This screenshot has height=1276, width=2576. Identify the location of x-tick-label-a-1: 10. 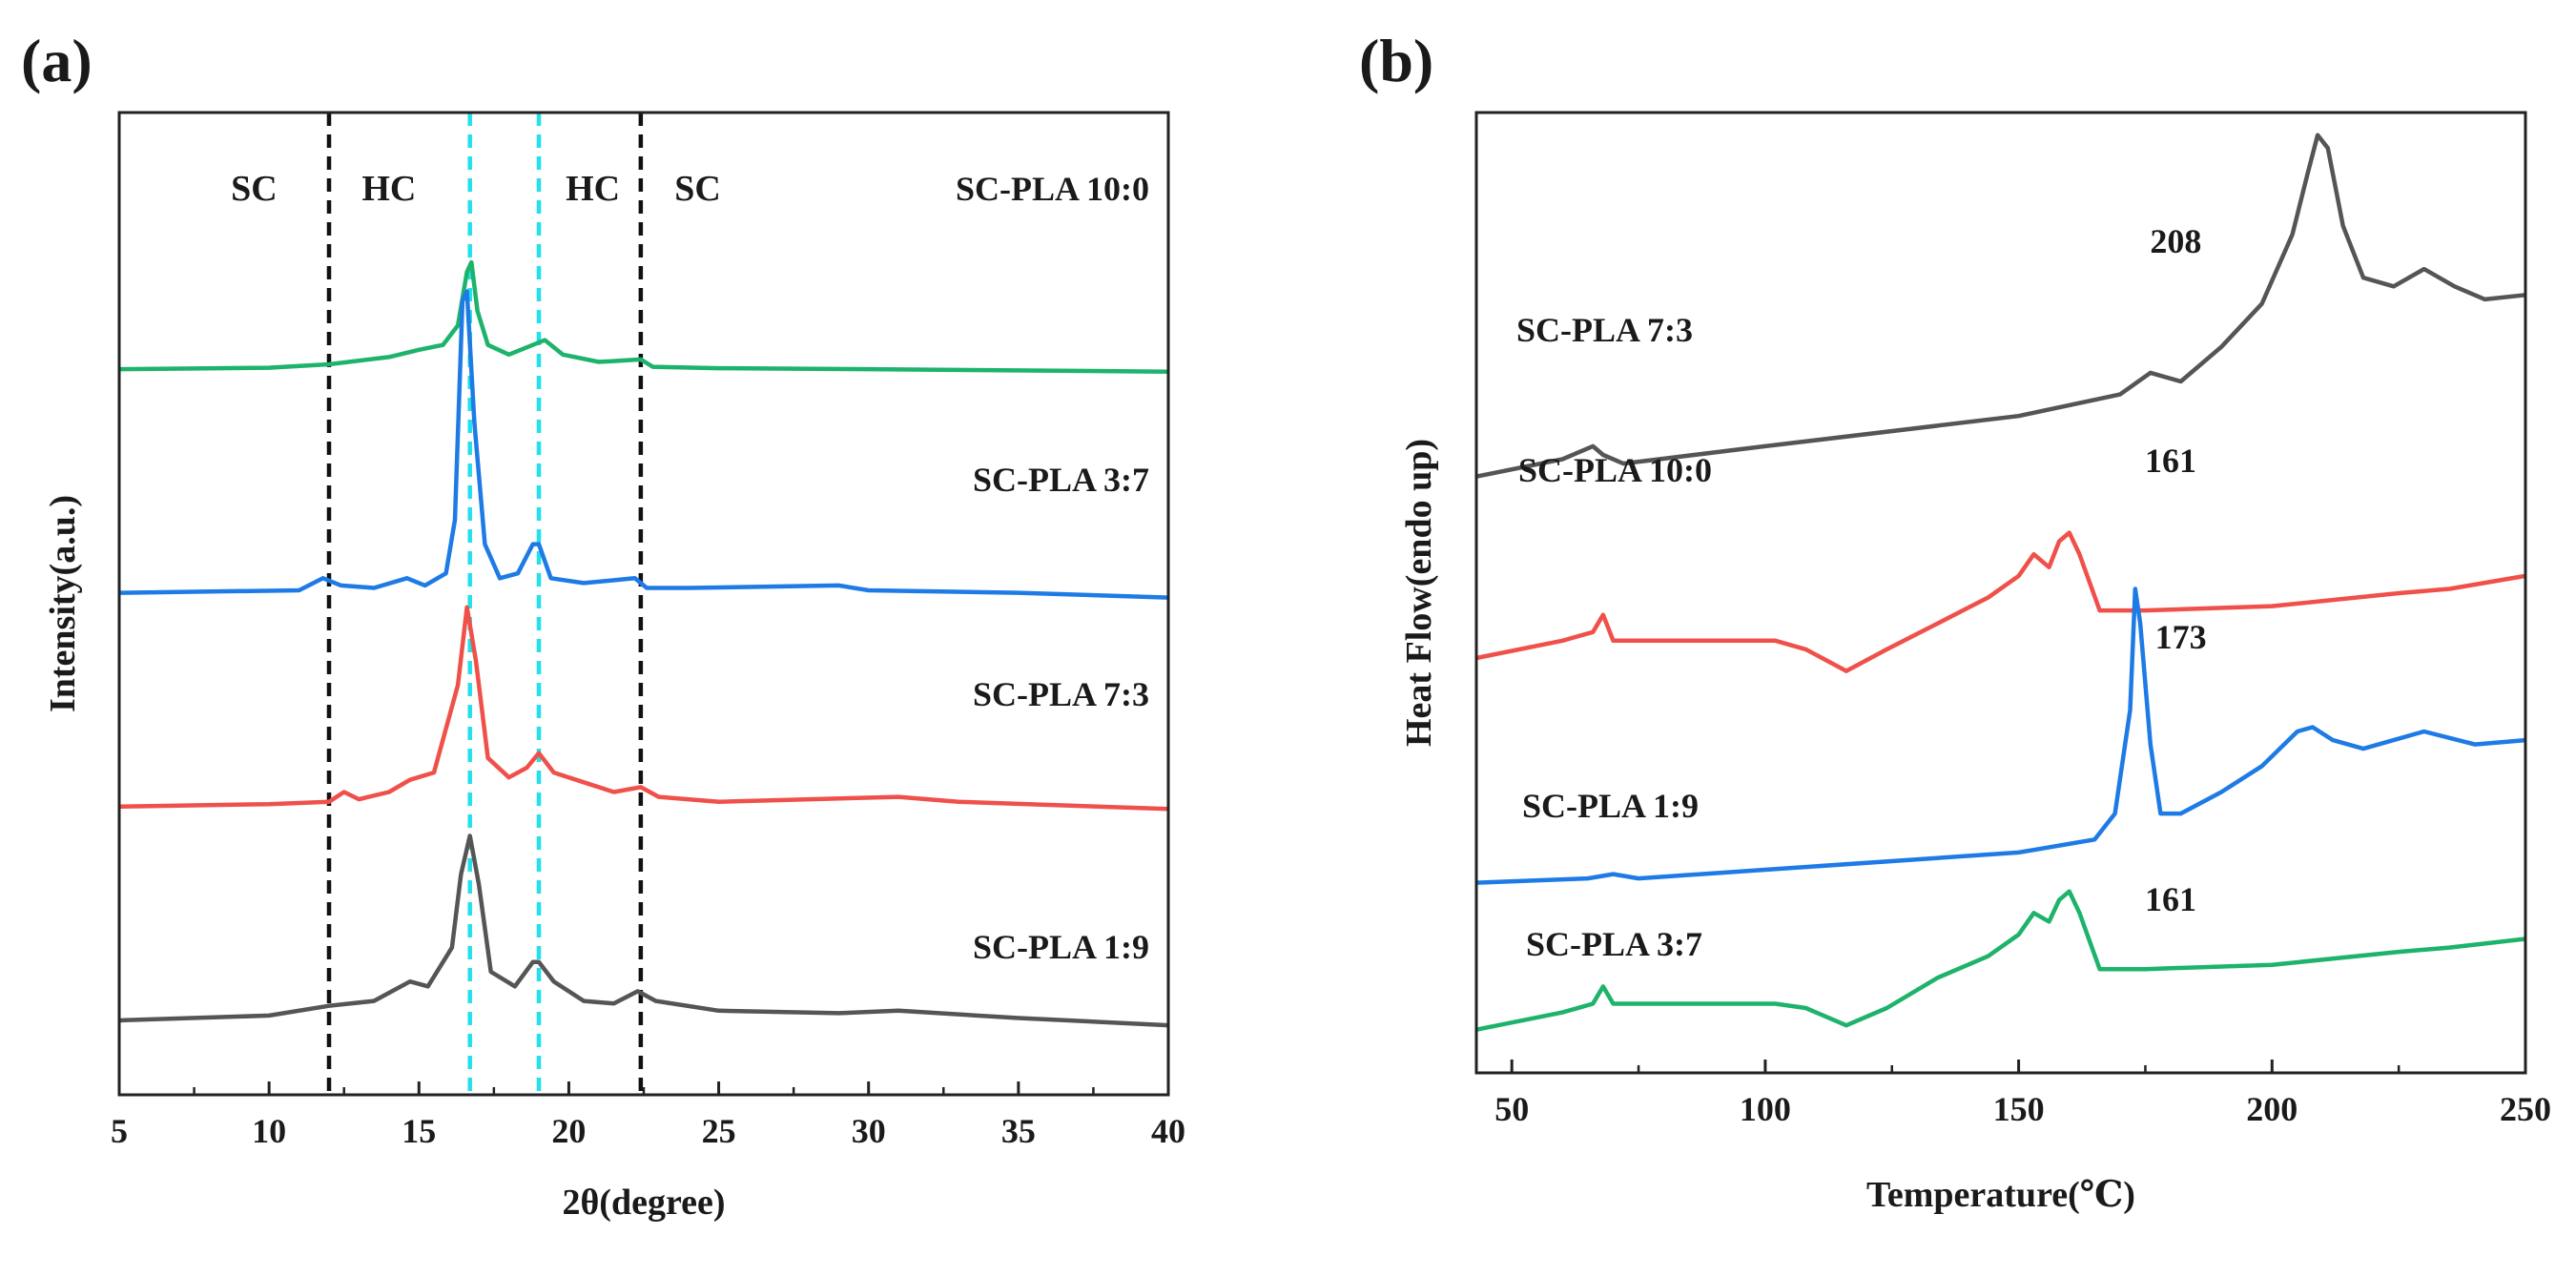
(269, 1131).